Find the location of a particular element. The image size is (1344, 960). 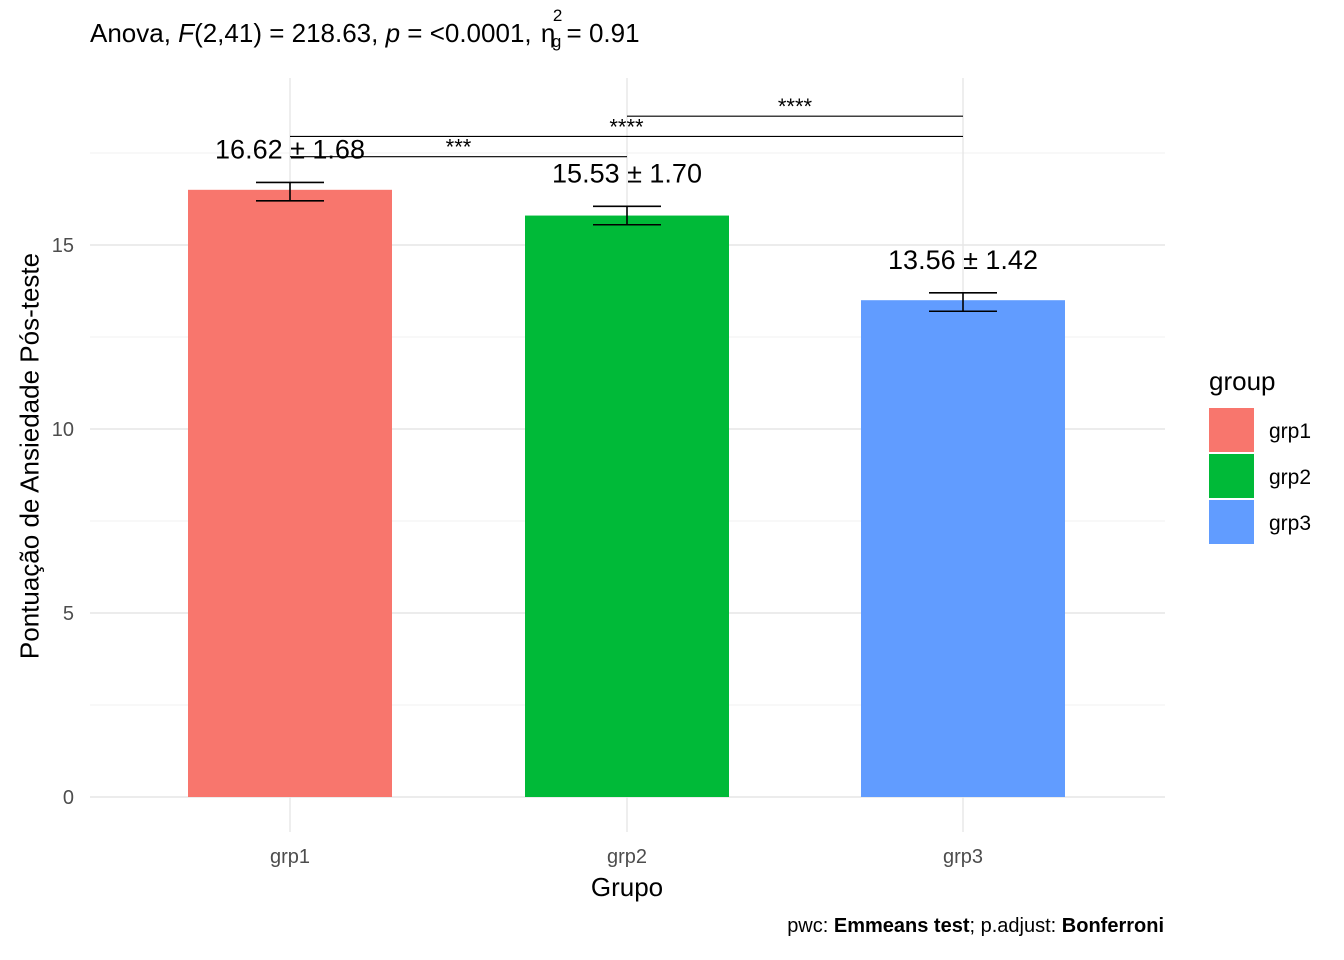

legend-title: group is located at coordinates (1242, 381).